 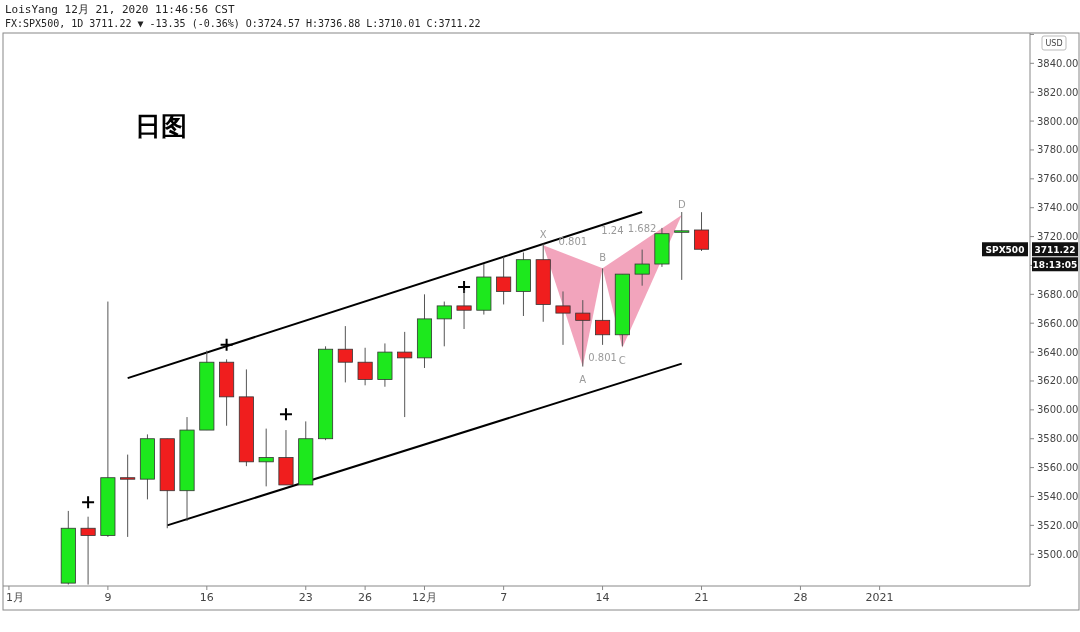 What do you see at coordinates (879, 597) in the screenshot?
I see `x-tick-label: 2021` at bounding box center [879, 597].